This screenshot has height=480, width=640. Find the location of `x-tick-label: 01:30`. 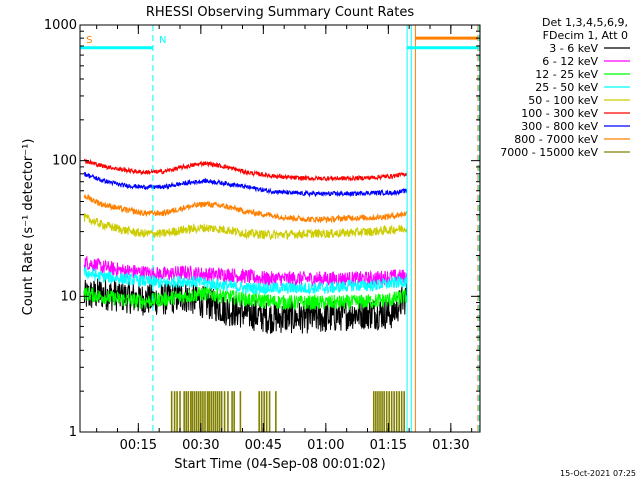

x-tick-label: 01:30 is located at coordinates (450, 445).